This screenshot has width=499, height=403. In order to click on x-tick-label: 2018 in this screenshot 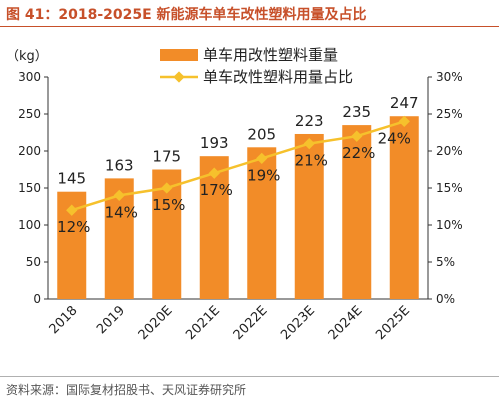, I will do `click(64, 320)`.